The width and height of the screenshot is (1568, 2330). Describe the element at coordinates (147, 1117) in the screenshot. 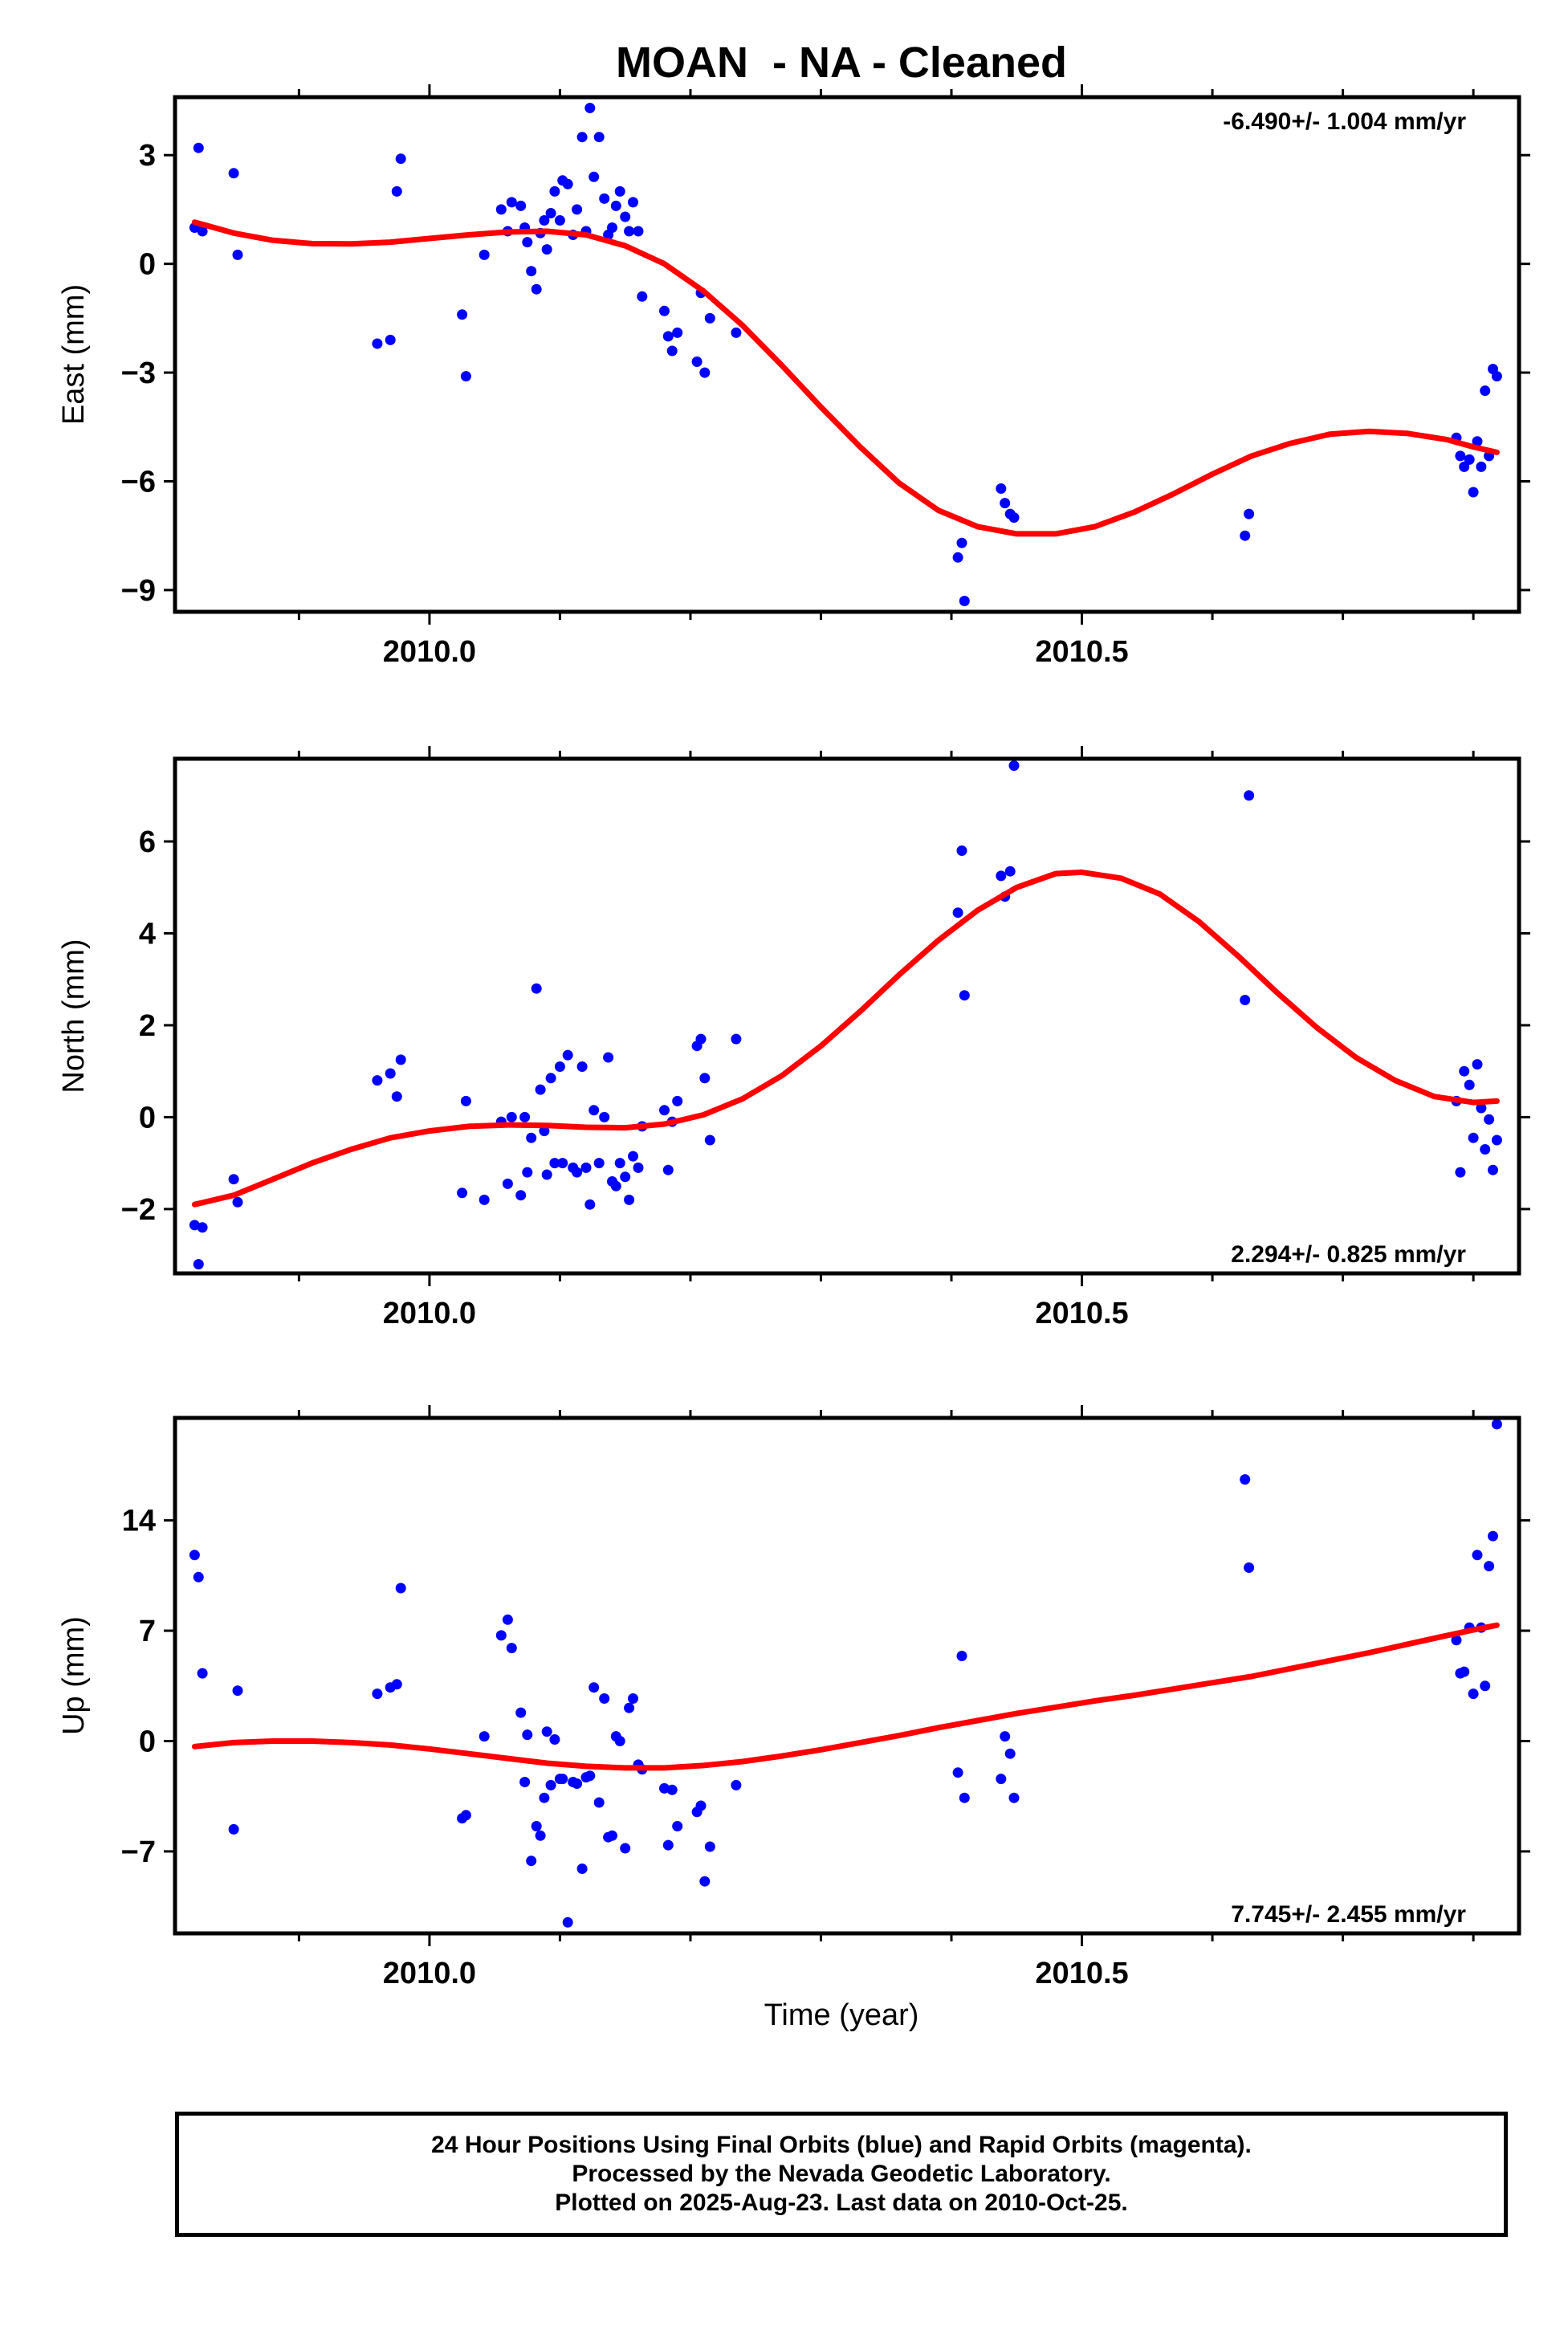

I see `north-ytick-label: 0` at that location.